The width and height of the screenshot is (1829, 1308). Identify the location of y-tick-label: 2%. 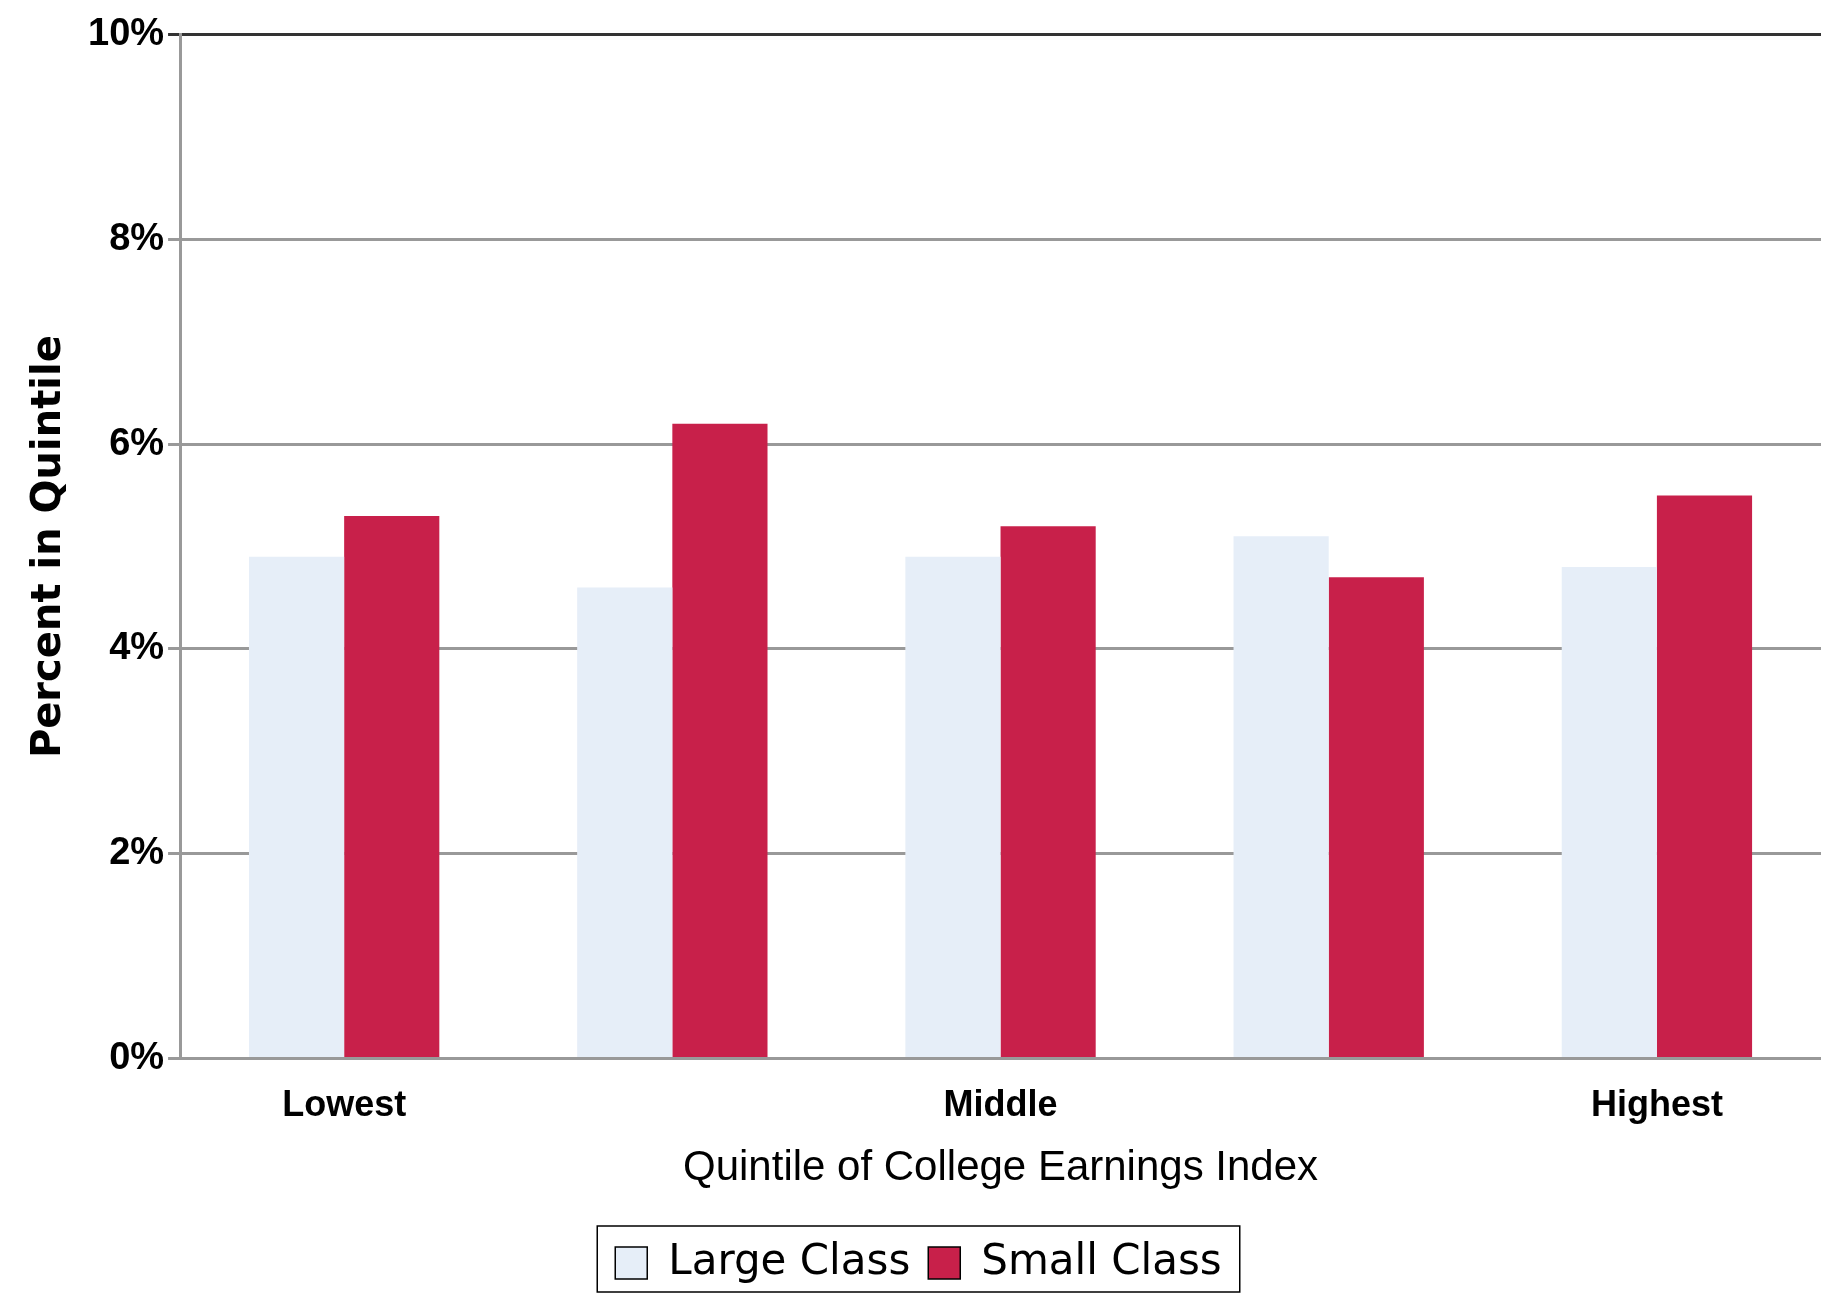
(137, 851).